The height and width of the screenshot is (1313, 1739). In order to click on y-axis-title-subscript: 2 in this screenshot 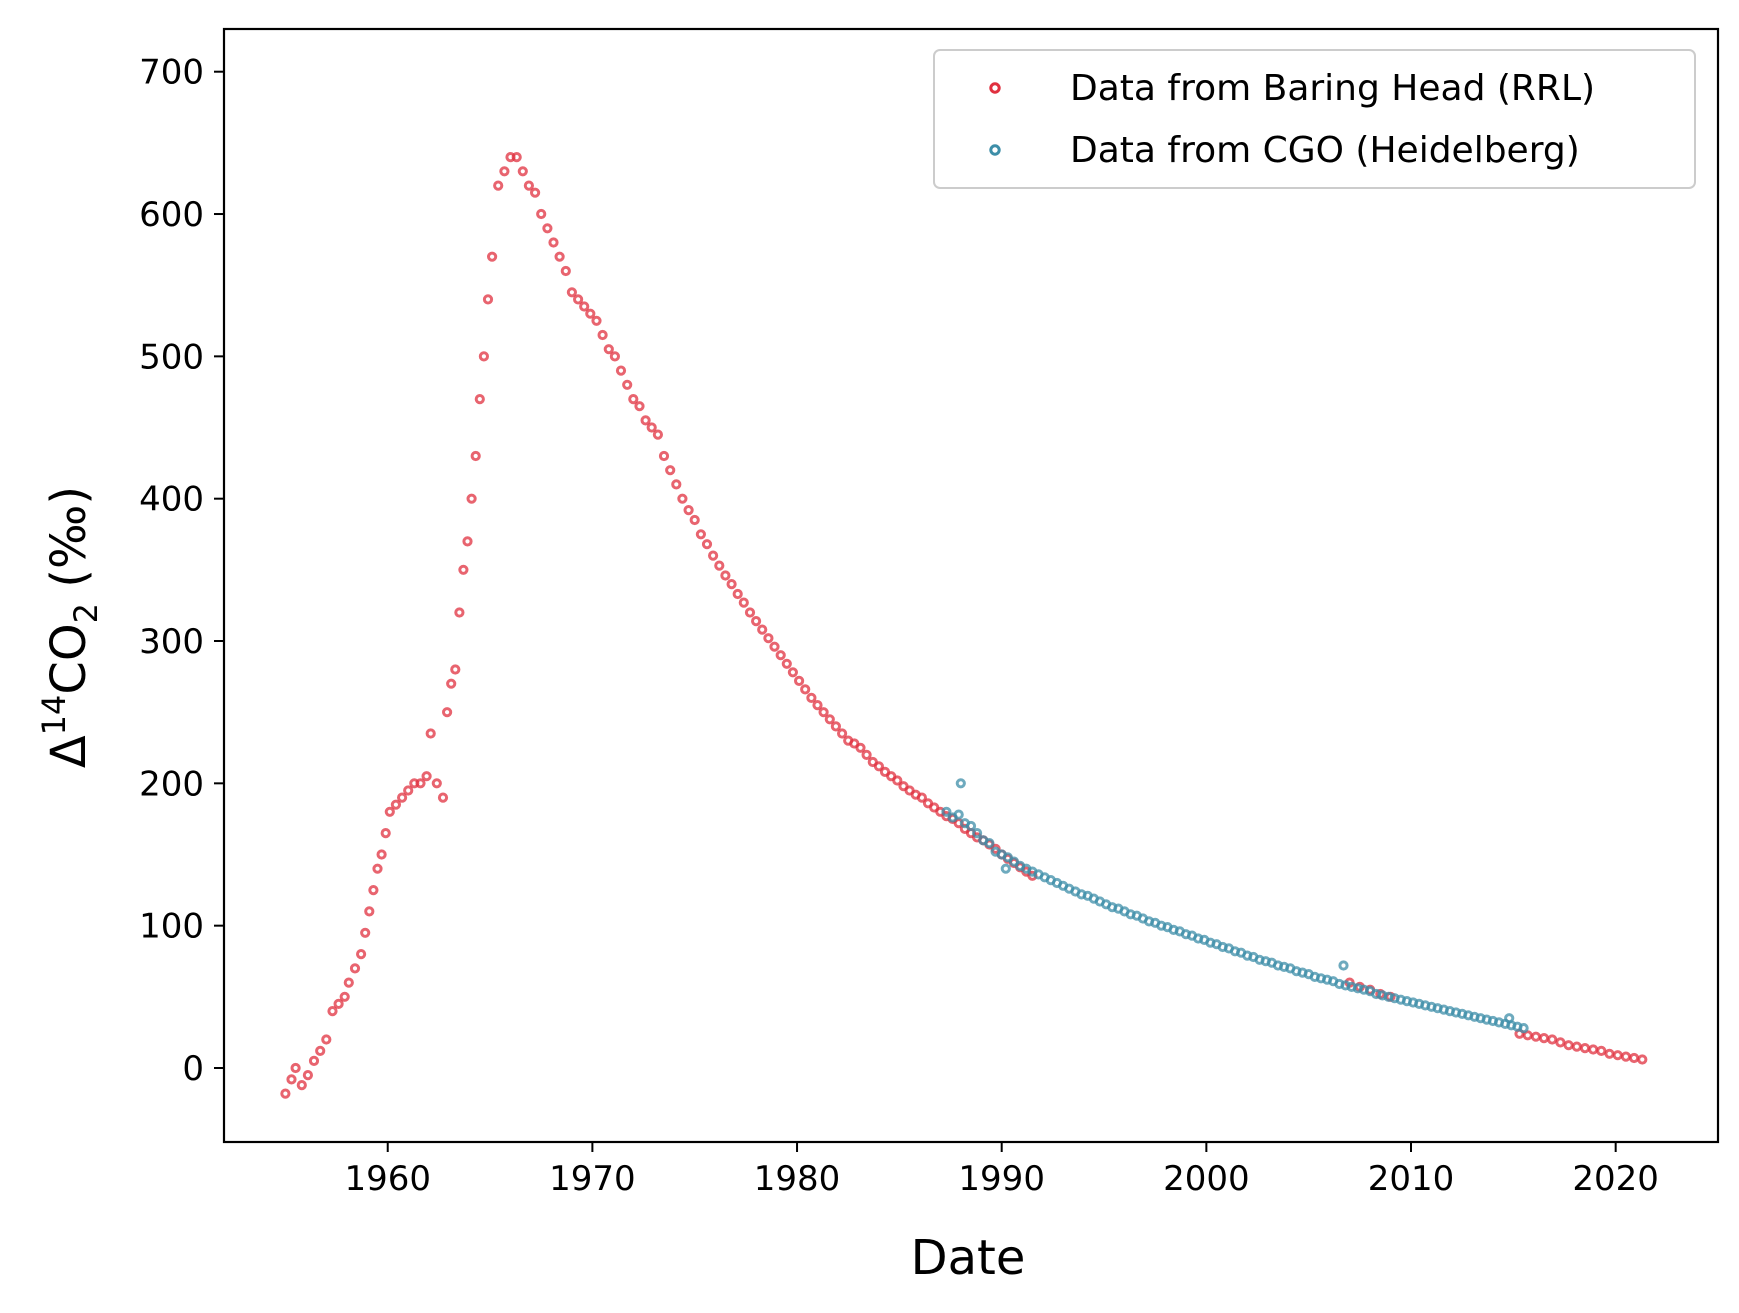, I will do `click(86, 613)`.